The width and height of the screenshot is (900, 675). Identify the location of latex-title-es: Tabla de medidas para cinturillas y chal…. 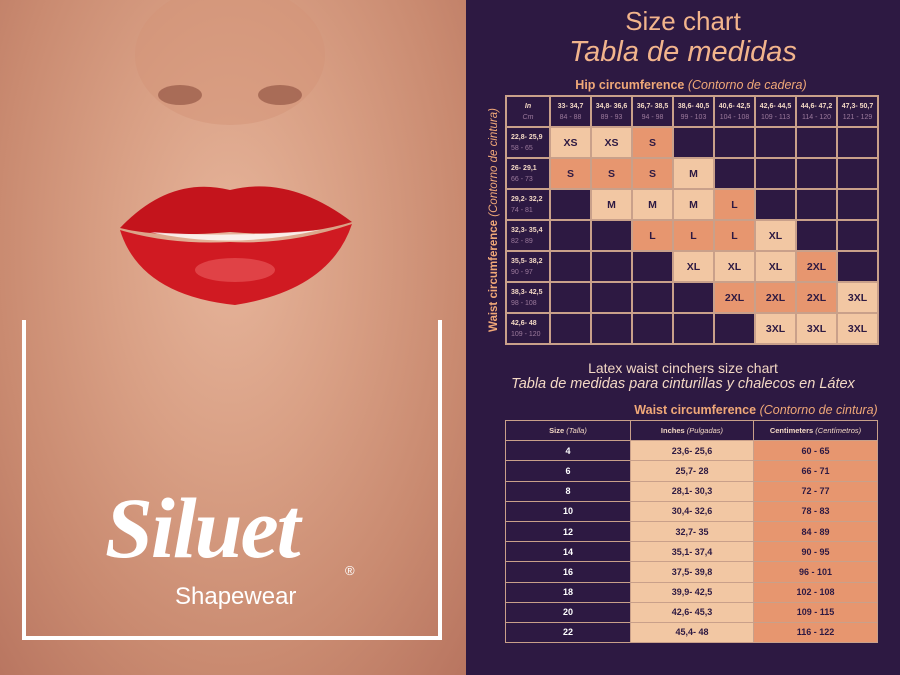
(683, 384).